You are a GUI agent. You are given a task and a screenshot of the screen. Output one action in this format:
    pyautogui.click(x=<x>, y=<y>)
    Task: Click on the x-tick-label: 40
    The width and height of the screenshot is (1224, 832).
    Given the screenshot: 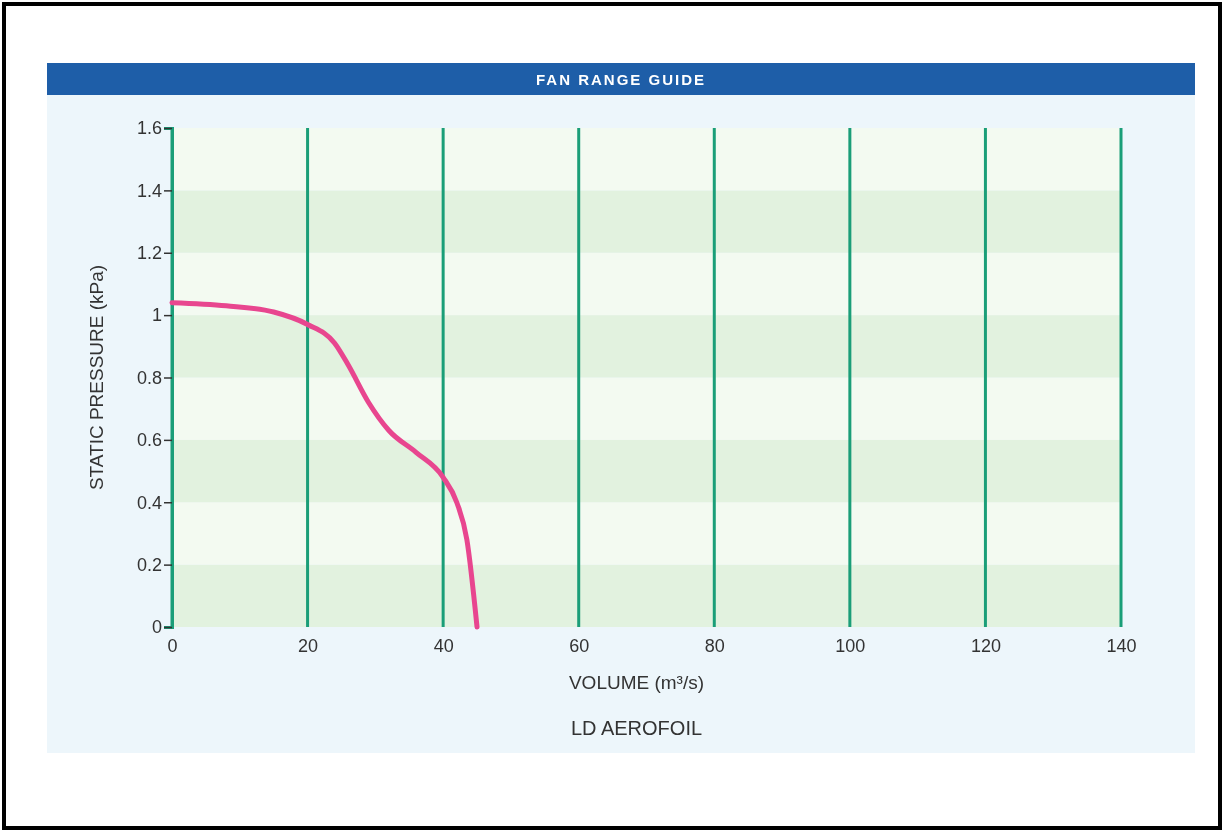 What is the action you would take?
    pyautogui.click(x=443, y=645)
    